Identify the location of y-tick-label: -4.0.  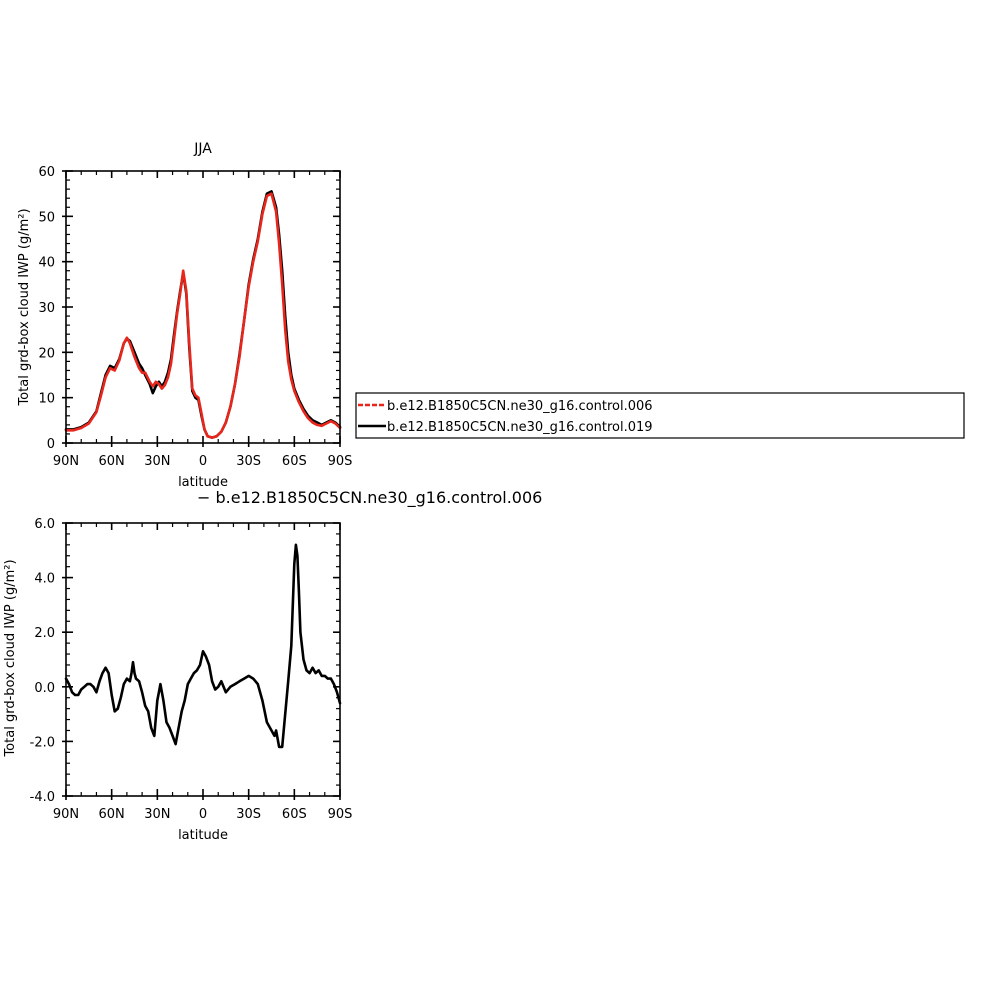
(42, 797).